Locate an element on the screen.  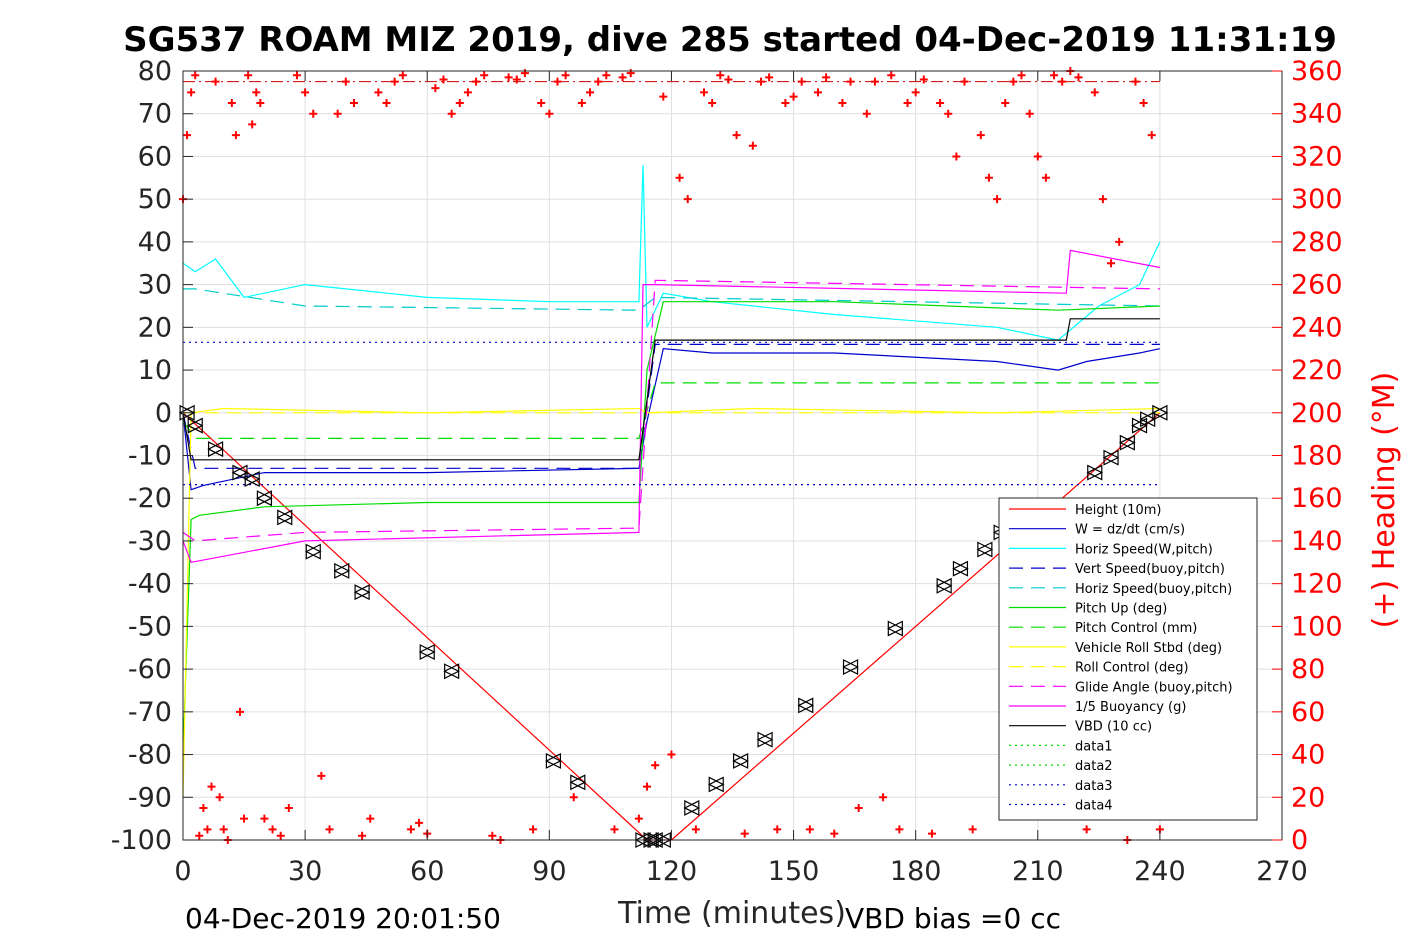
y2-tick-label: 80 is located at coordinates (1308, 669).